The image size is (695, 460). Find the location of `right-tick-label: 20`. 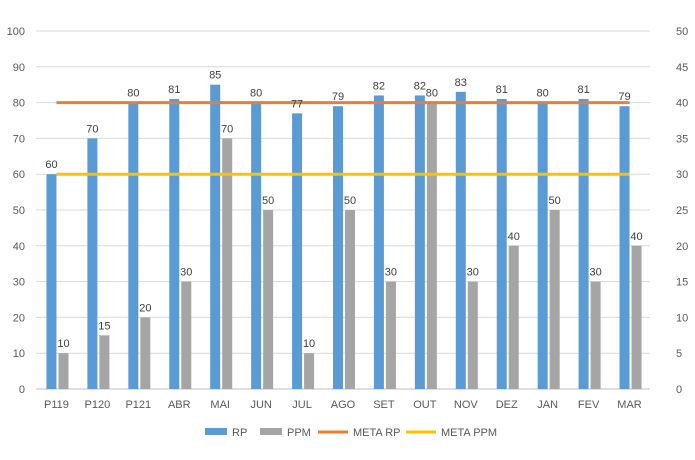

right-tick-label: 20 is located at coordinates (682, 247).